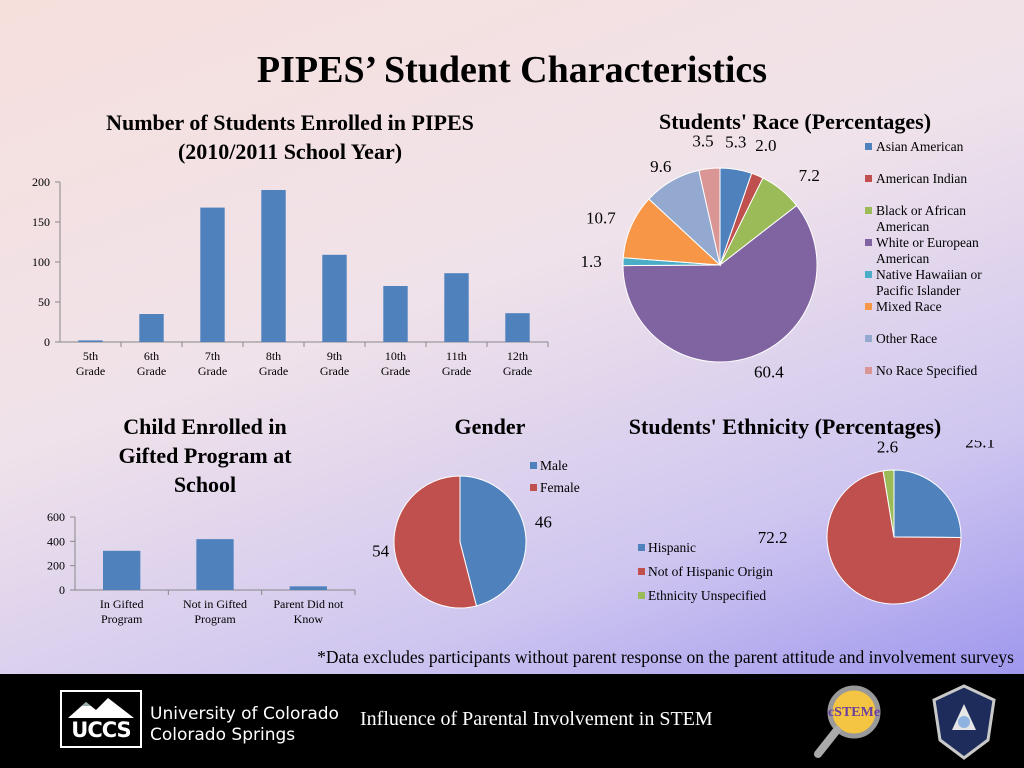  Describe the element at coordinates (273, 356) in the screenshot. I see `x-tick-label: 8th` at that location.